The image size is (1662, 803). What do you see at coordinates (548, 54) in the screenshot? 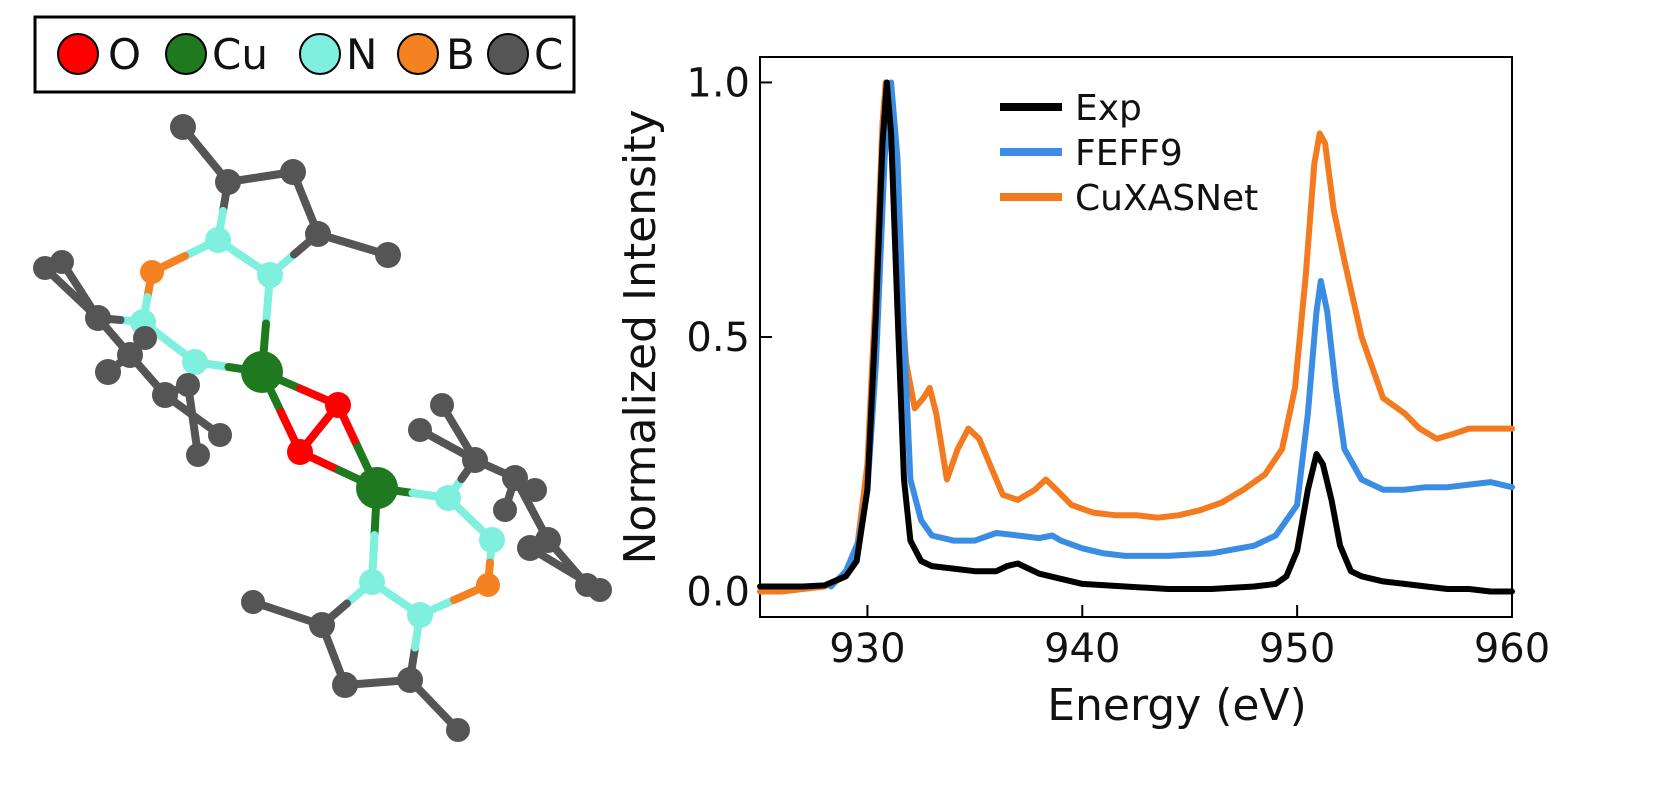
I see `atom-legend-label-c: C` at bounding box center [548, 54].